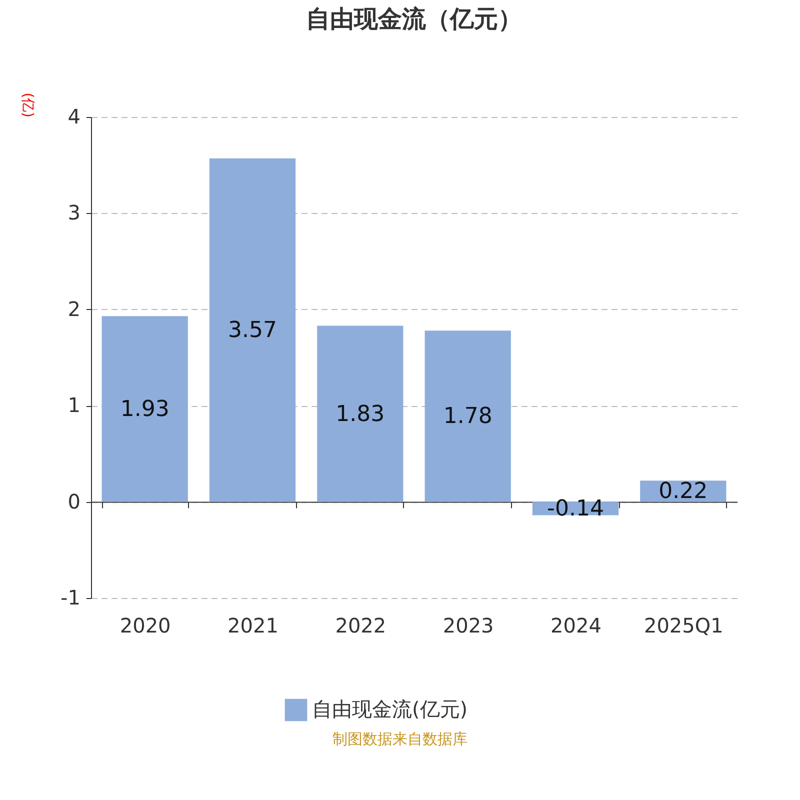 The height and width of the screenshot is (800, 800). I want to click on x-tick-label: 2020, so click(145, 626).